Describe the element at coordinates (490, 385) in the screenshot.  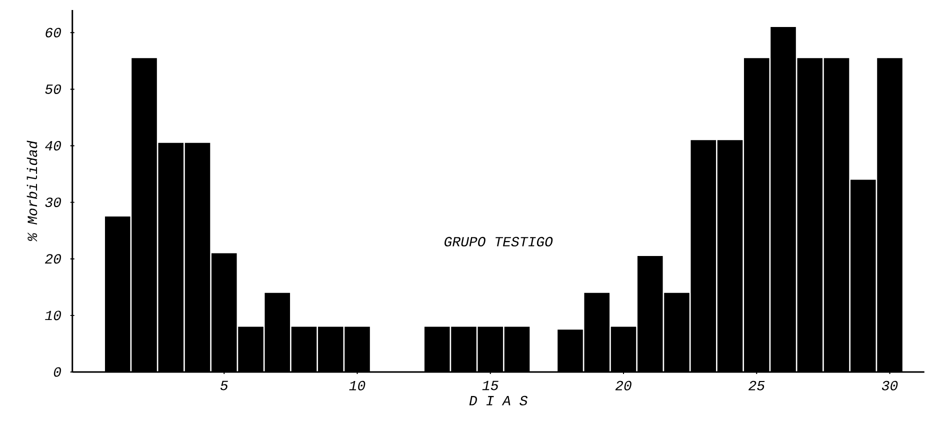
I see `x-tick-label: 15` at that location.